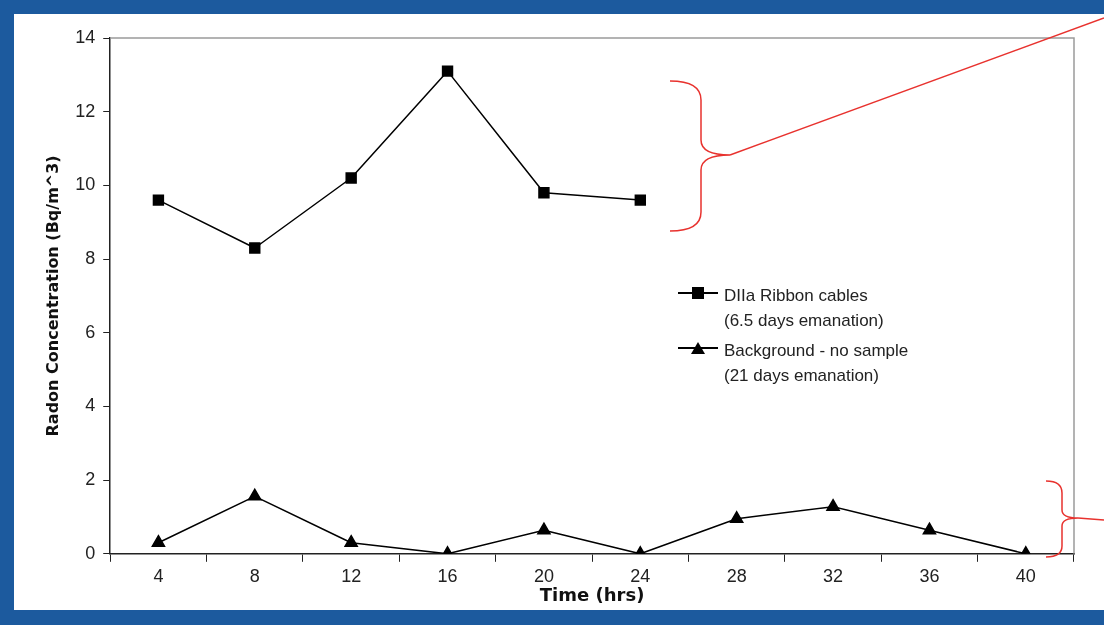 The image size is (1104, 625). What do you see at coordinates (351, 575) in the screenshot?
I see `x-tick-label: 12` at bounding box center [351, 575].